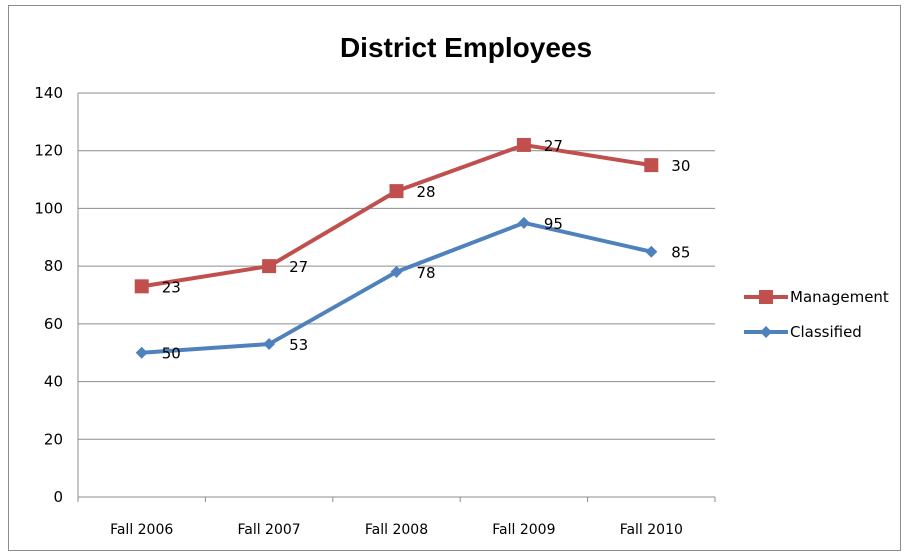  I want to click on classified-data-label: 95, so click(553, 224).